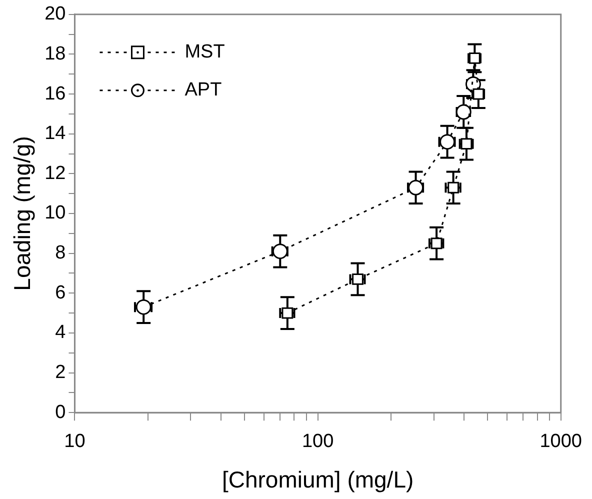  I want to click on y-tick-label: 0, so click(60, 412).